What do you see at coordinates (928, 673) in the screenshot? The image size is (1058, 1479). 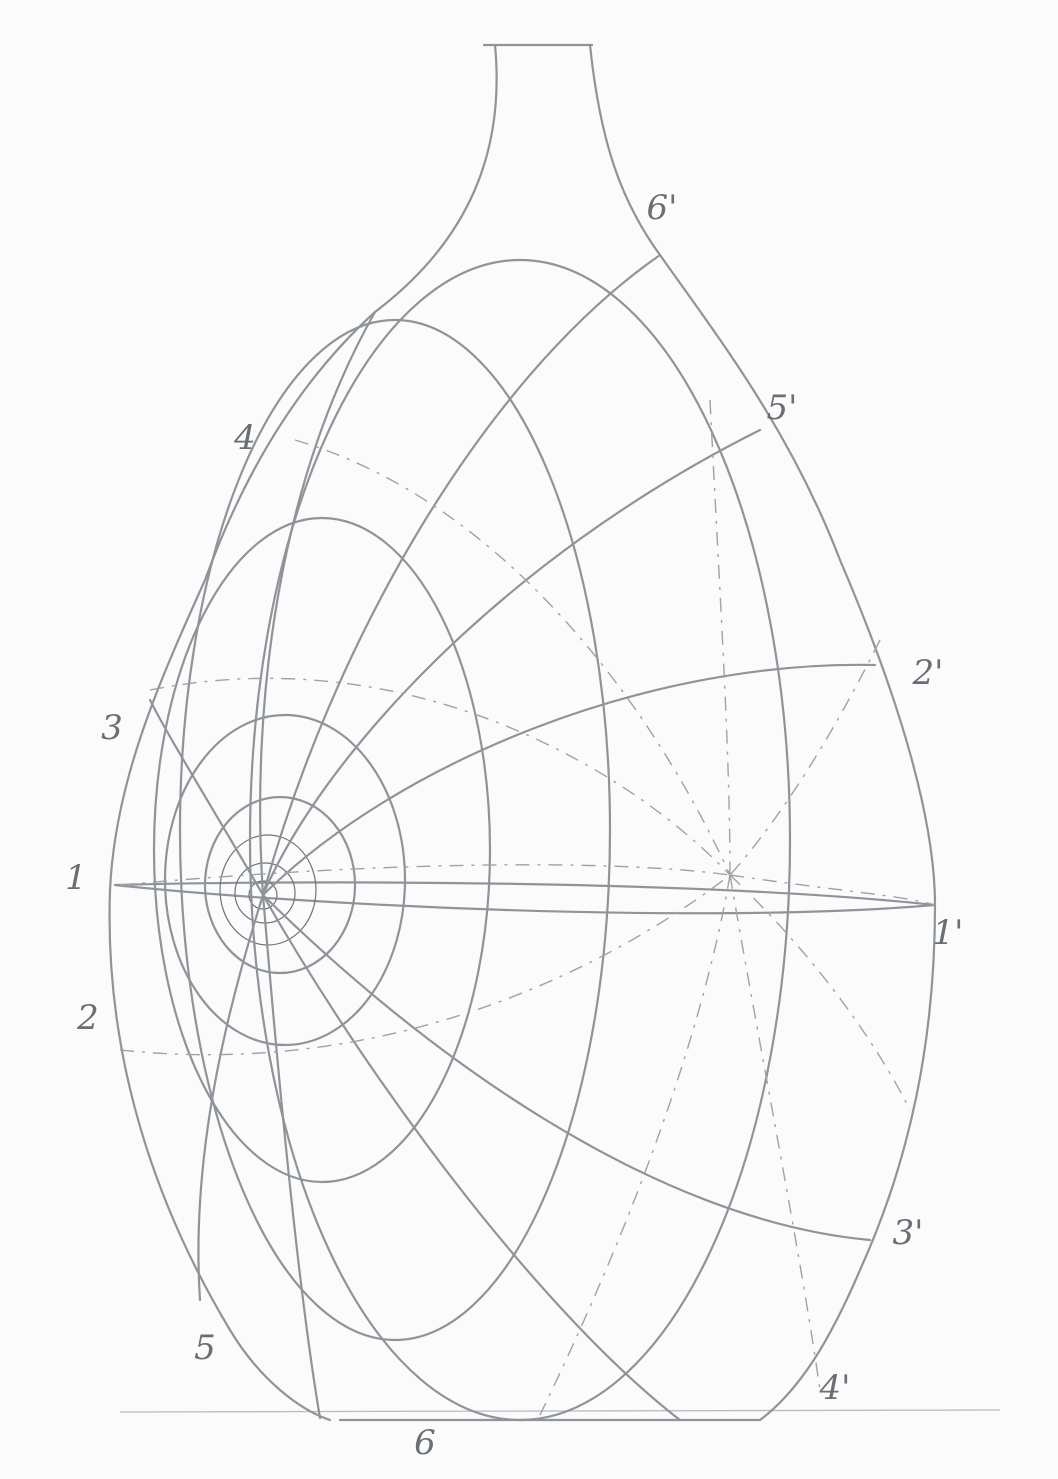 I see `label: 2'` at bounding box center [928, 673].